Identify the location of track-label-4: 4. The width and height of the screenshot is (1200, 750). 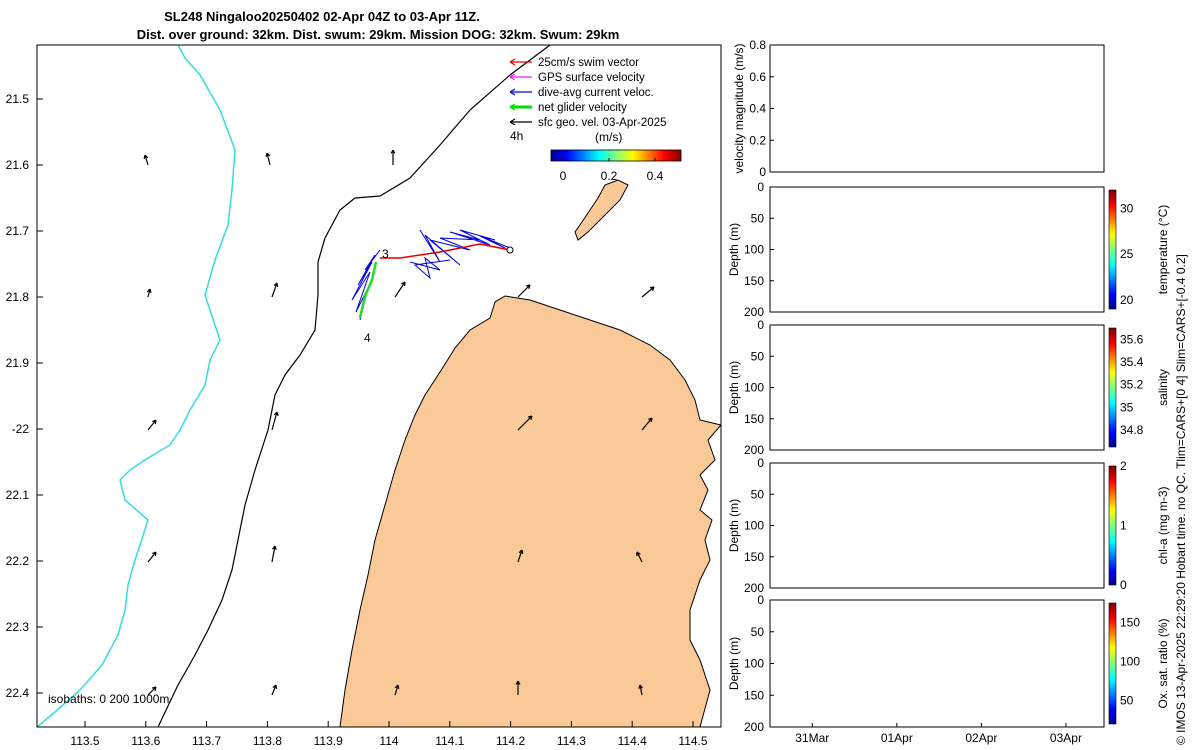
(367, 338).